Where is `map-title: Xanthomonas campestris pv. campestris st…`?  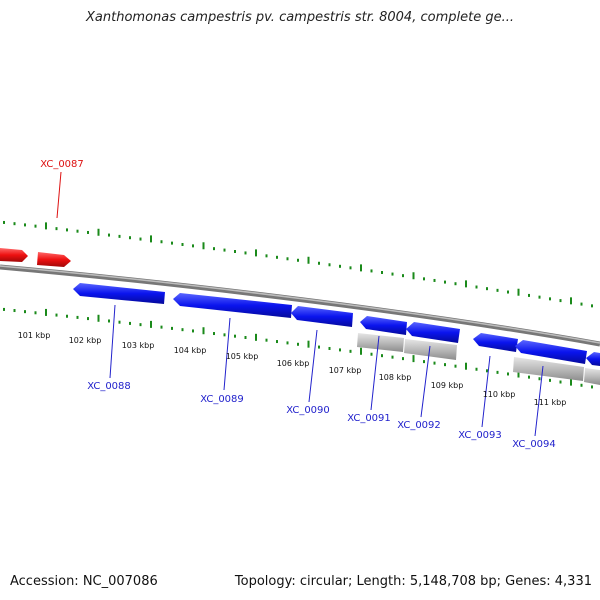 map-title: Xanthomonas campestris pv. campestris st… is located at coordinates (300, 17).